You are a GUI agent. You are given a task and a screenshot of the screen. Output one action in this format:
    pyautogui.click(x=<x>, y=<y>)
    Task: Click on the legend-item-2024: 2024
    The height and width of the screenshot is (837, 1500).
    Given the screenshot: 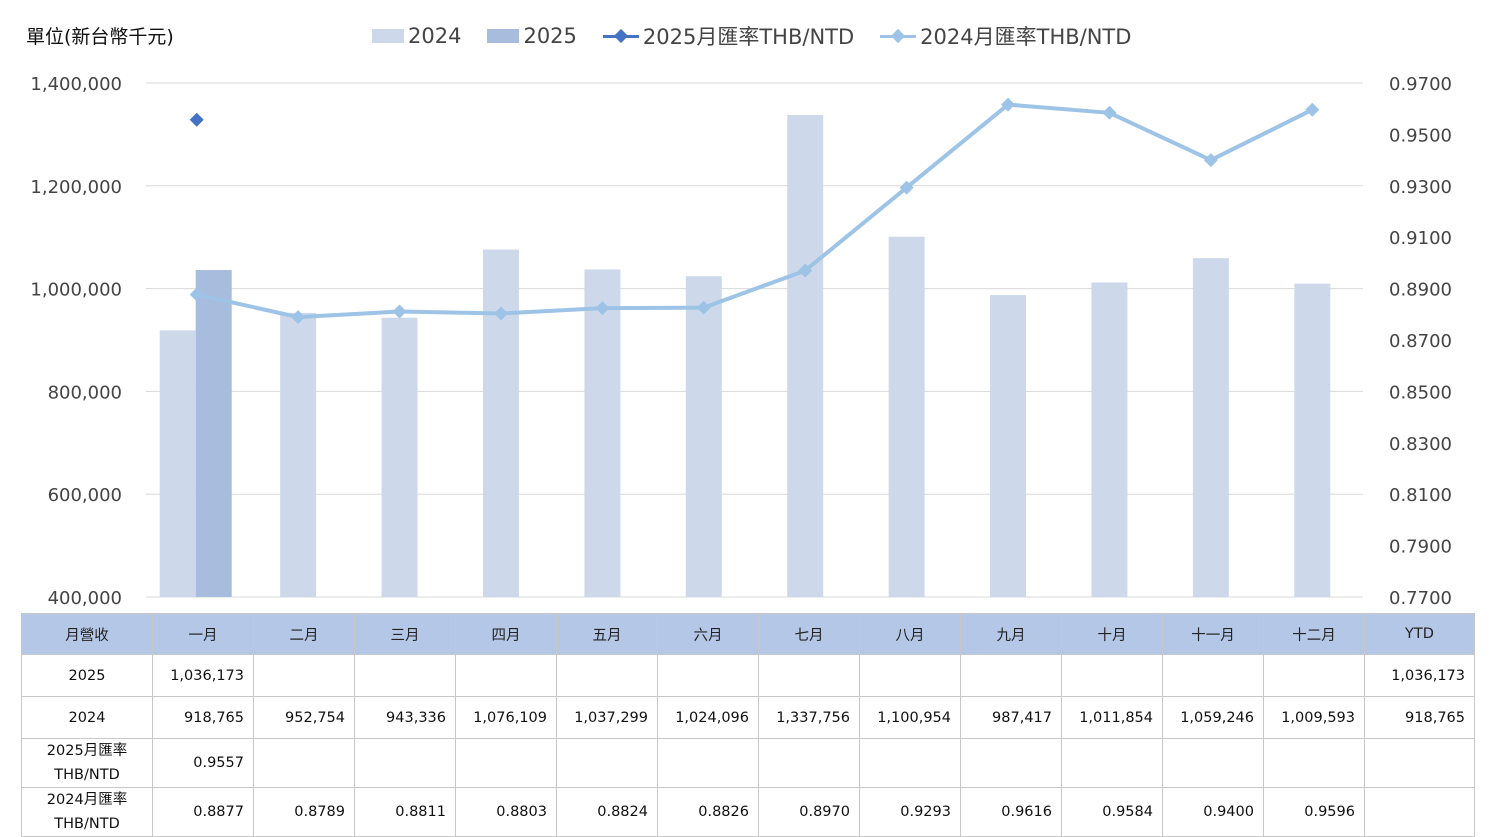 What is the action you would take?
    pyautogui.click(x=416, y=36)
    